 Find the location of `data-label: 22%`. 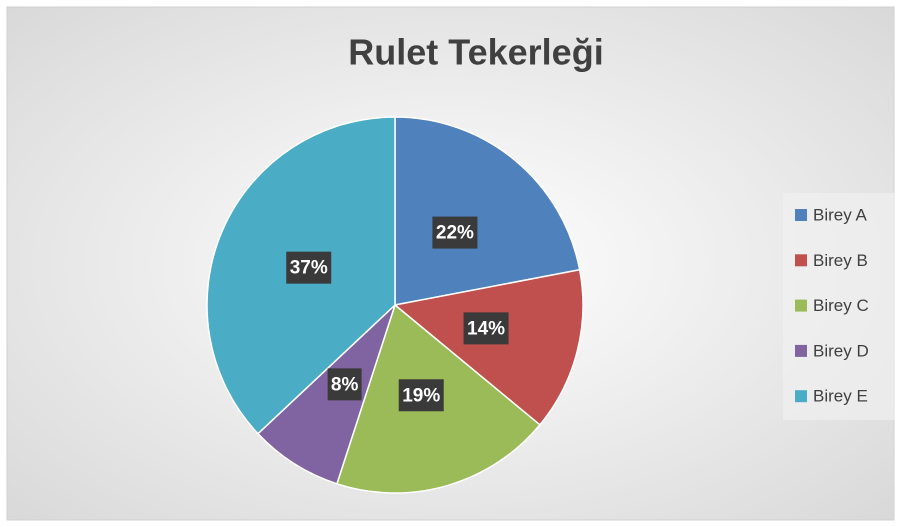

data-label: 22% is located at coordinates (455, 233).